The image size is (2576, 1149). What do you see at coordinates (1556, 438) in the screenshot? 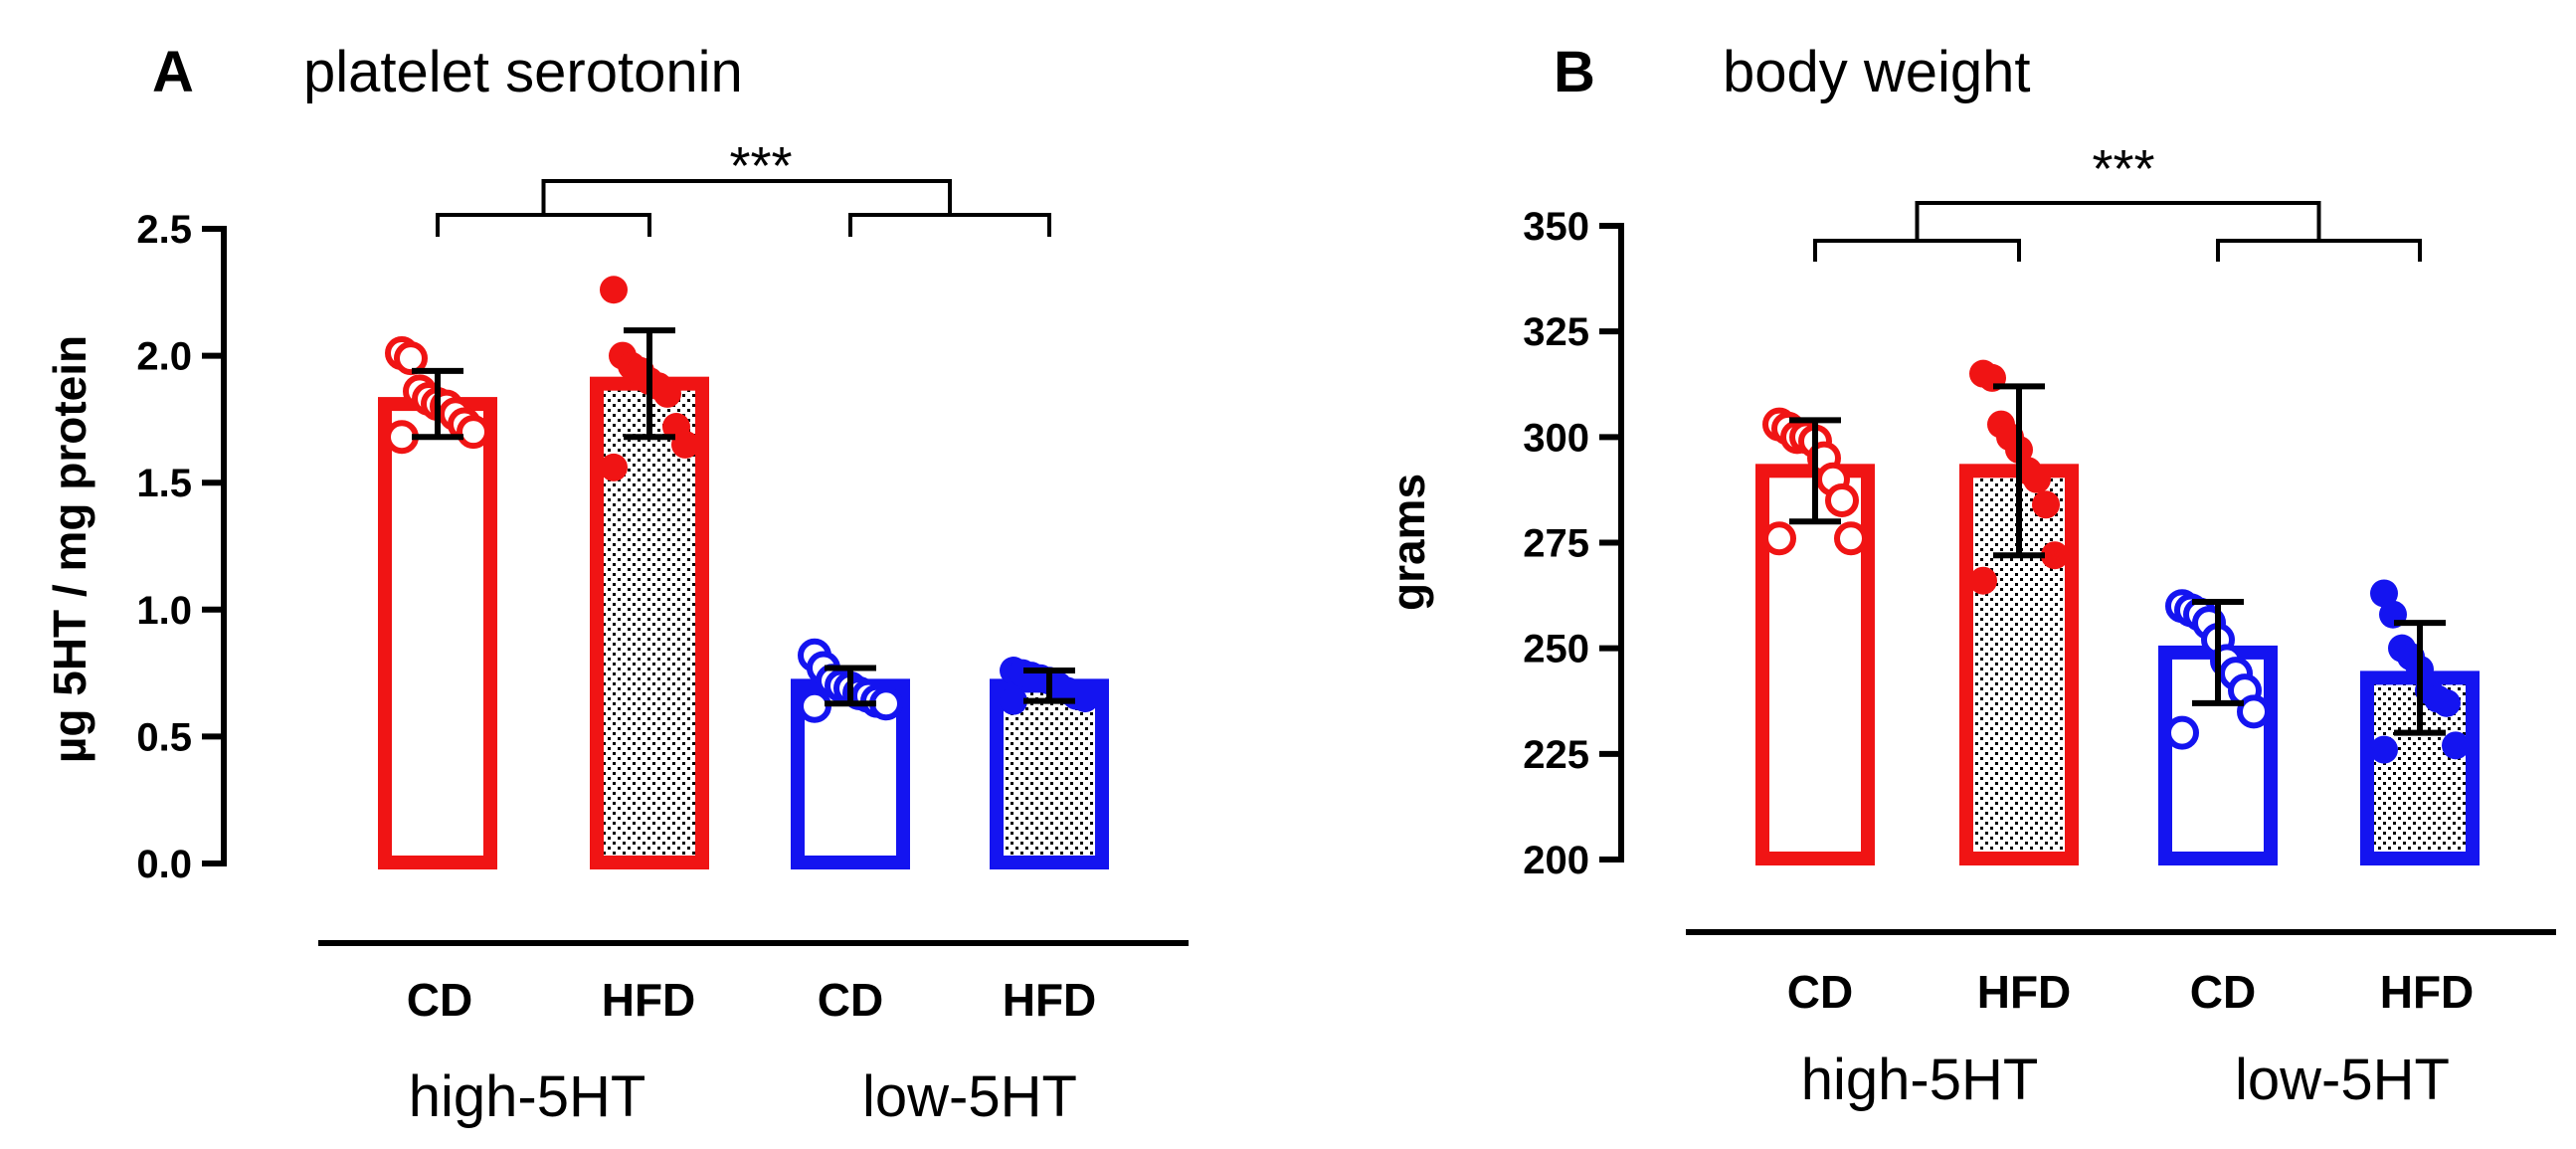
I see `panel-b-y-tick-label: 300` at bounding box center [1556, 438].